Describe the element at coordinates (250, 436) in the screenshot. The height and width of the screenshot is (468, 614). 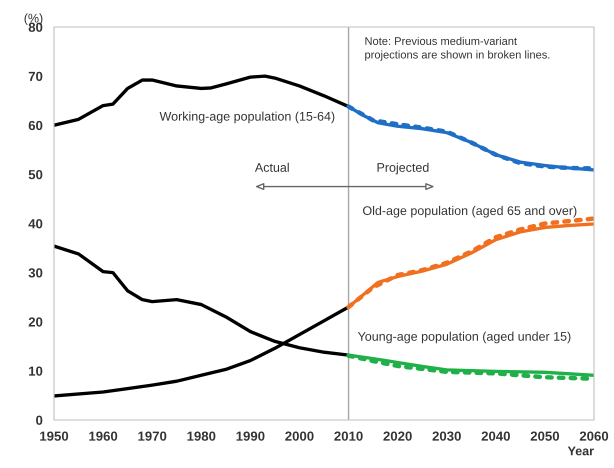
I see `x-tick-label: 1990` at that location.